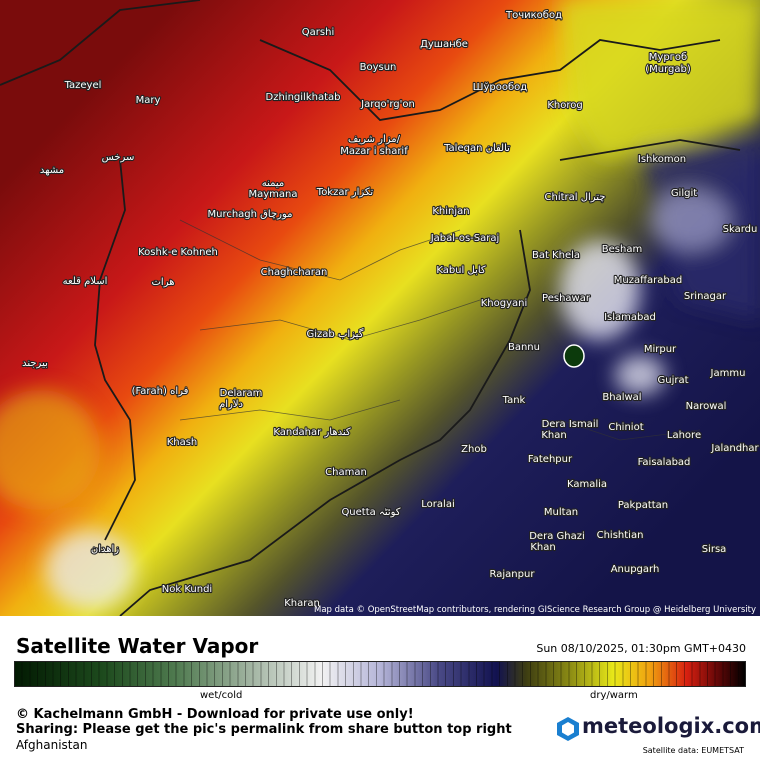 Image resolution: width=760 pixels, height=760 pixels. What do you see at coordinates (664, 462) in the screenshot?
I see `place-label: Faisalabad` at bounding box center [664, 462].